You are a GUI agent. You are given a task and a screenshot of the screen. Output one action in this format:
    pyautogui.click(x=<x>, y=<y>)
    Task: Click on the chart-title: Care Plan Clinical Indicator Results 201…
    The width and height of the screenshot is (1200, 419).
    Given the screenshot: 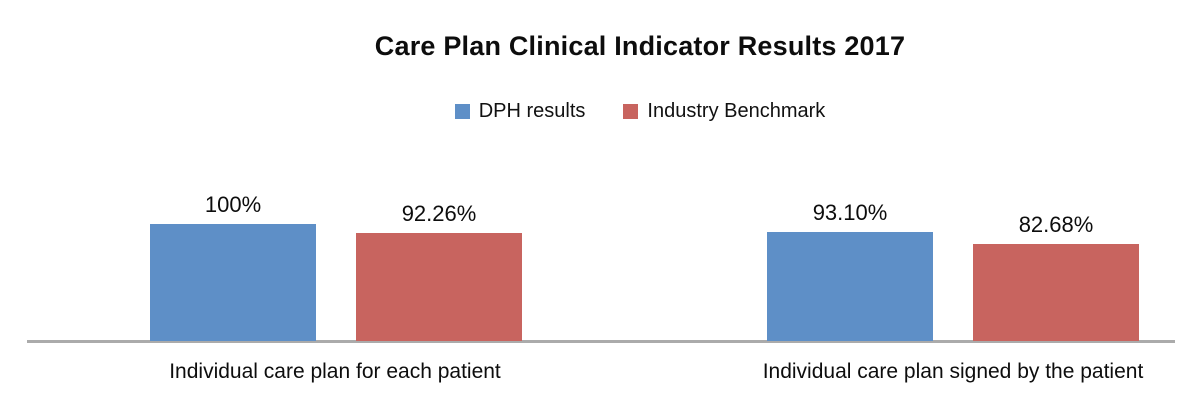 What is the action you would take?
    pyautogui.click(x=640, y=46)
    